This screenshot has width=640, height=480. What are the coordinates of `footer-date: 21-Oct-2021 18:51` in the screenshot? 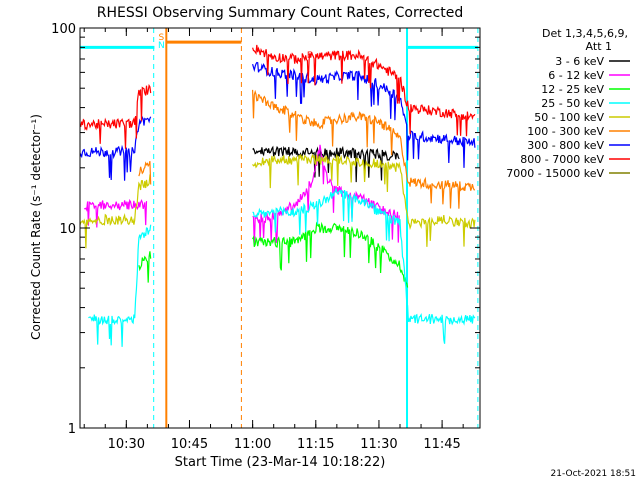 It's located at (593, 474).